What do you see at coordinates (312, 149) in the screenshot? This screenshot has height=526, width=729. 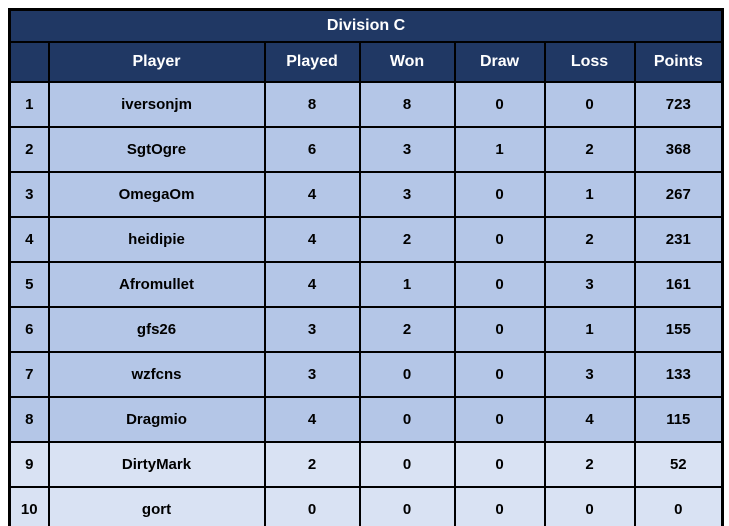 I see `played-cell: 6` at bounding box center [312, 149].